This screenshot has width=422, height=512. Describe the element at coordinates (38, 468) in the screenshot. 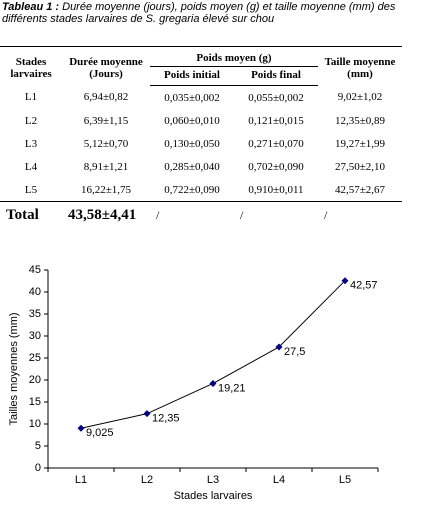

I see `y-tick-label: 0` at that location.